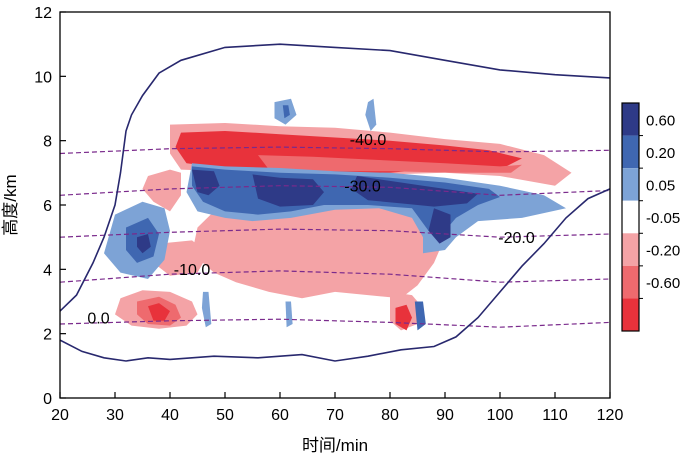  What do you see at coordinates (47, 206) in the screenshot?
I see `y-tick-label: 6` at bounding box center [47, 206].